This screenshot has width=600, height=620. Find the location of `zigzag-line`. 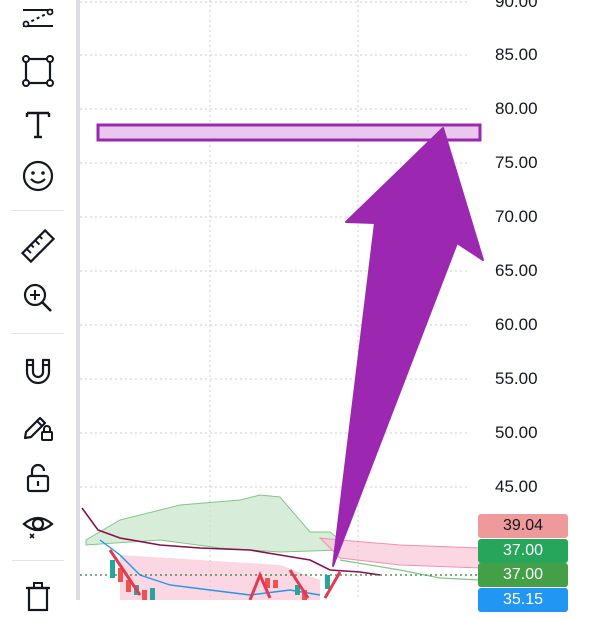

zigzag-line is located at coordinates (225, 574).